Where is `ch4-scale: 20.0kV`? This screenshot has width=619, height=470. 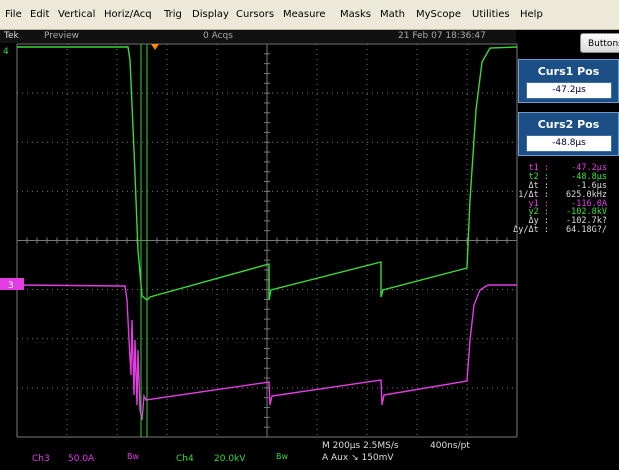
ch4-scale: 20.0kV is located at coordinates (230, 459).